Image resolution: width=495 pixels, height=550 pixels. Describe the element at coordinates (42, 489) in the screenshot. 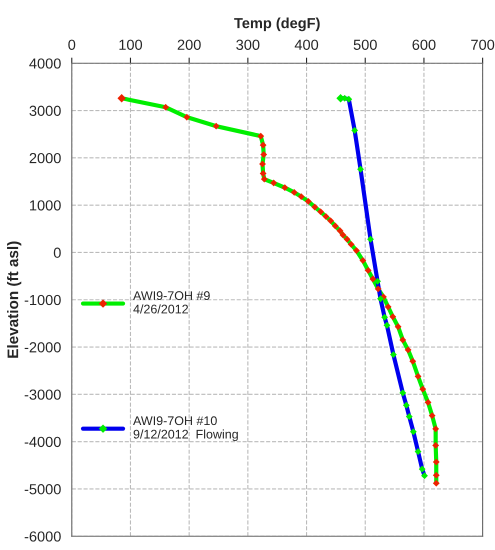

I see `y-tick-label: -5000` at that location.